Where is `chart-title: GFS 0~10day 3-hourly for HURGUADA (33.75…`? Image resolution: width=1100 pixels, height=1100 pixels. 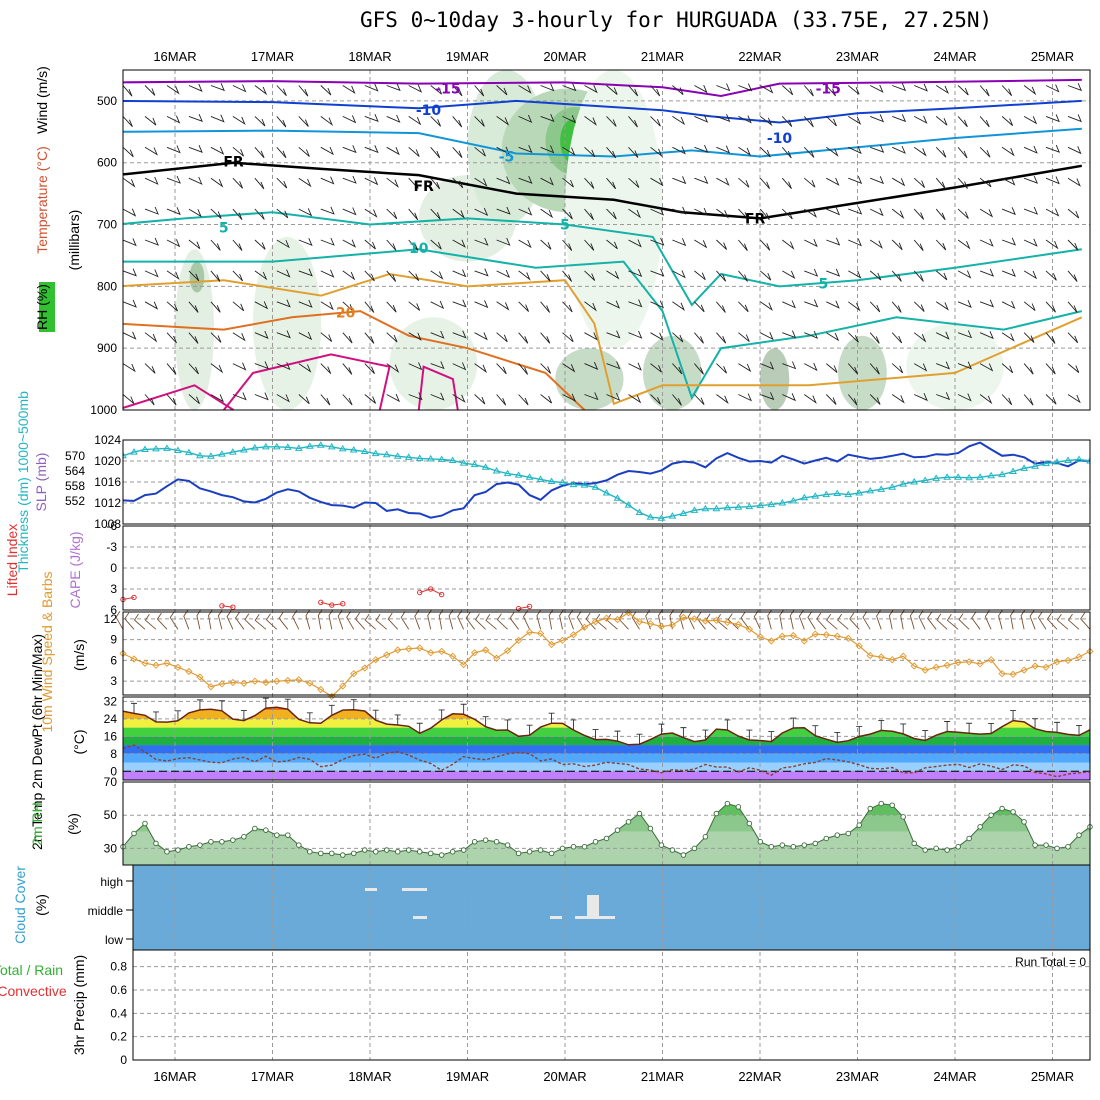 chart-title: GFS 0~10day 3-hourly for HURGUADA (33.75… is located at coordinates (676, 20).